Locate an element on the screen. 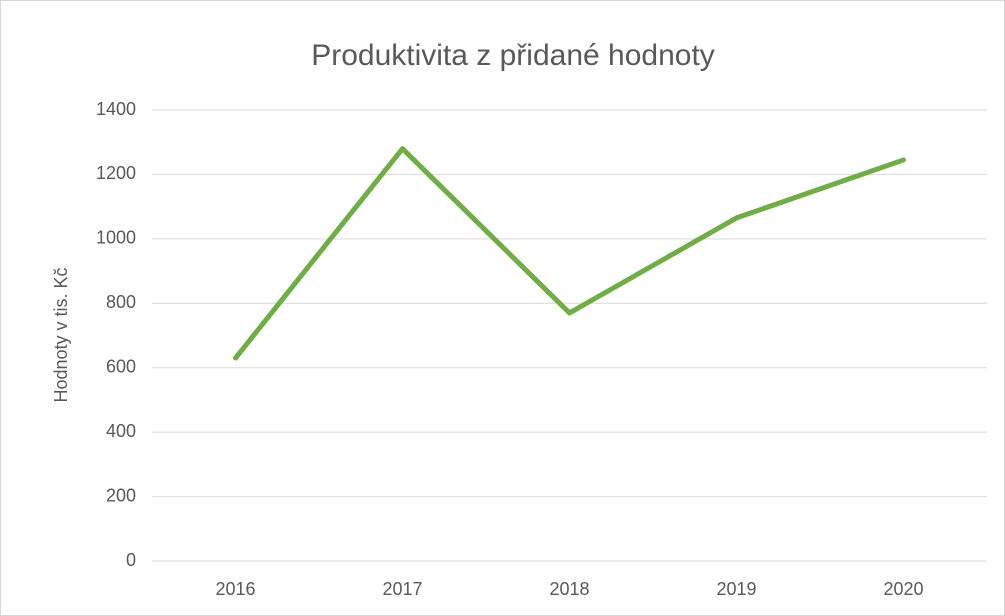 The height and width of the screenshot is (616, 1005). y-tick-label: 200 is located at coordinates (121, 495).